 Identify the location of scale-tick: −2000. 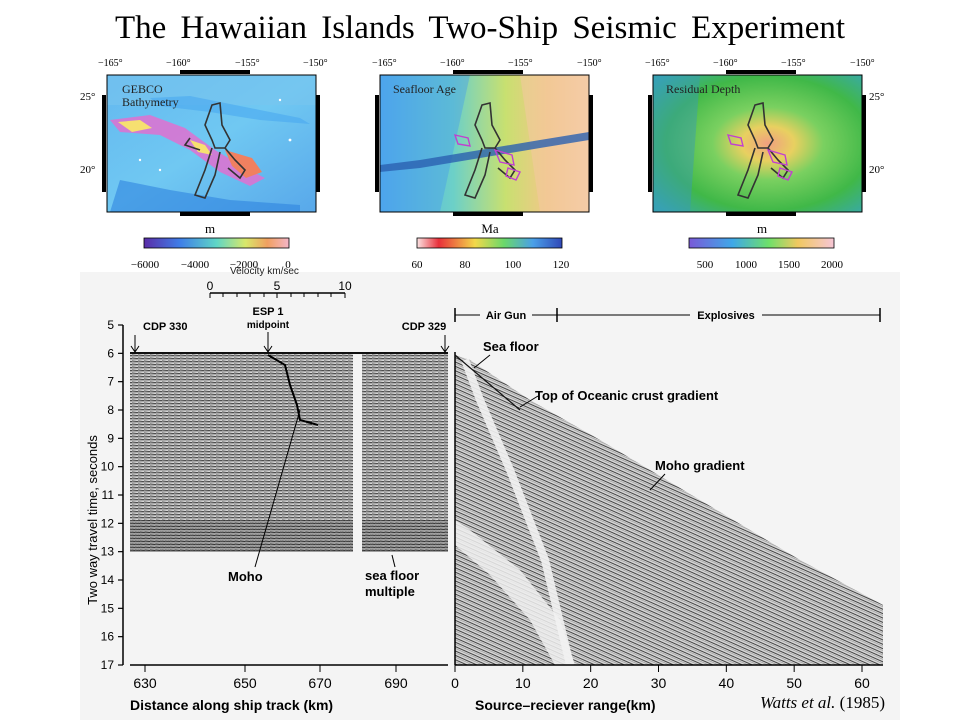
(244, 265).